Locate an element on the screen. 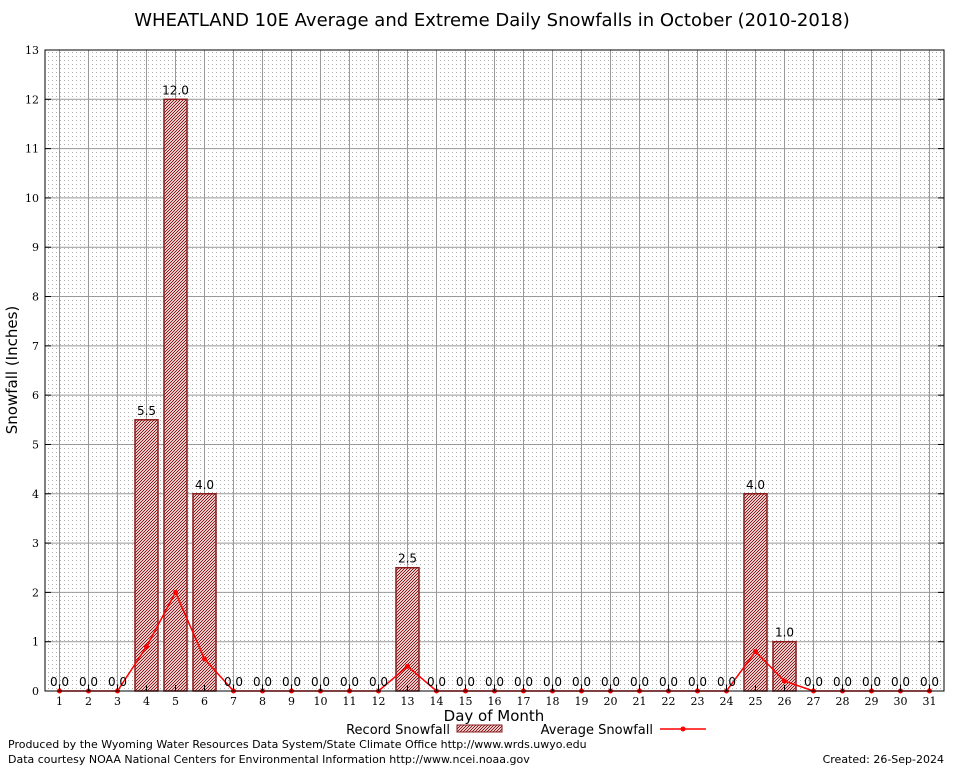  x-tick-label: 19 is located at coordinates (582, 701).